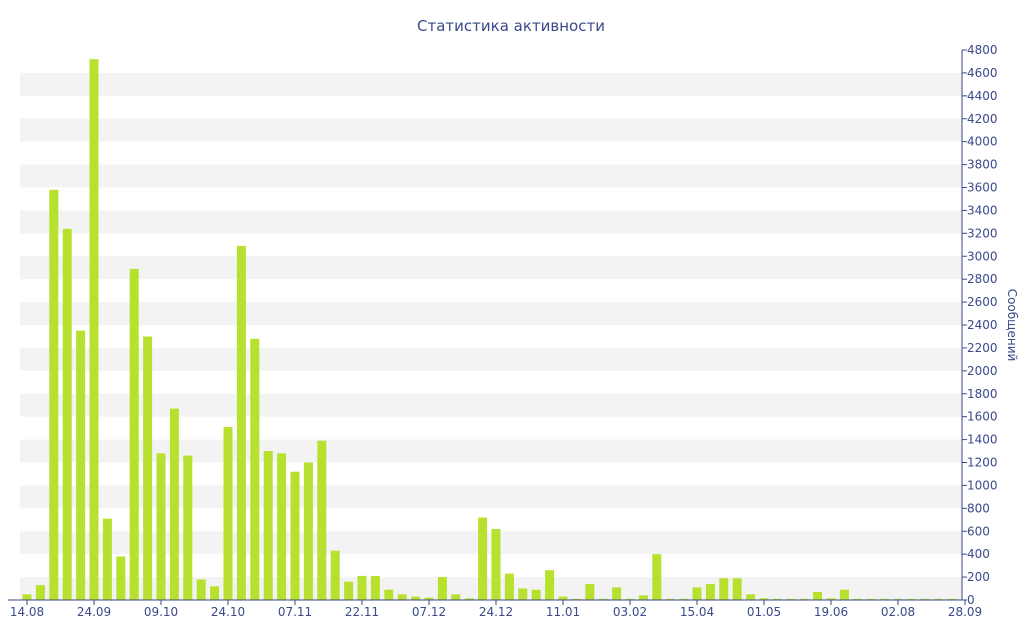  What do you see at coordinates (982, 188) in the screenshot?
I see `y-tick-label: 3600` at bounding box center [982, 188].